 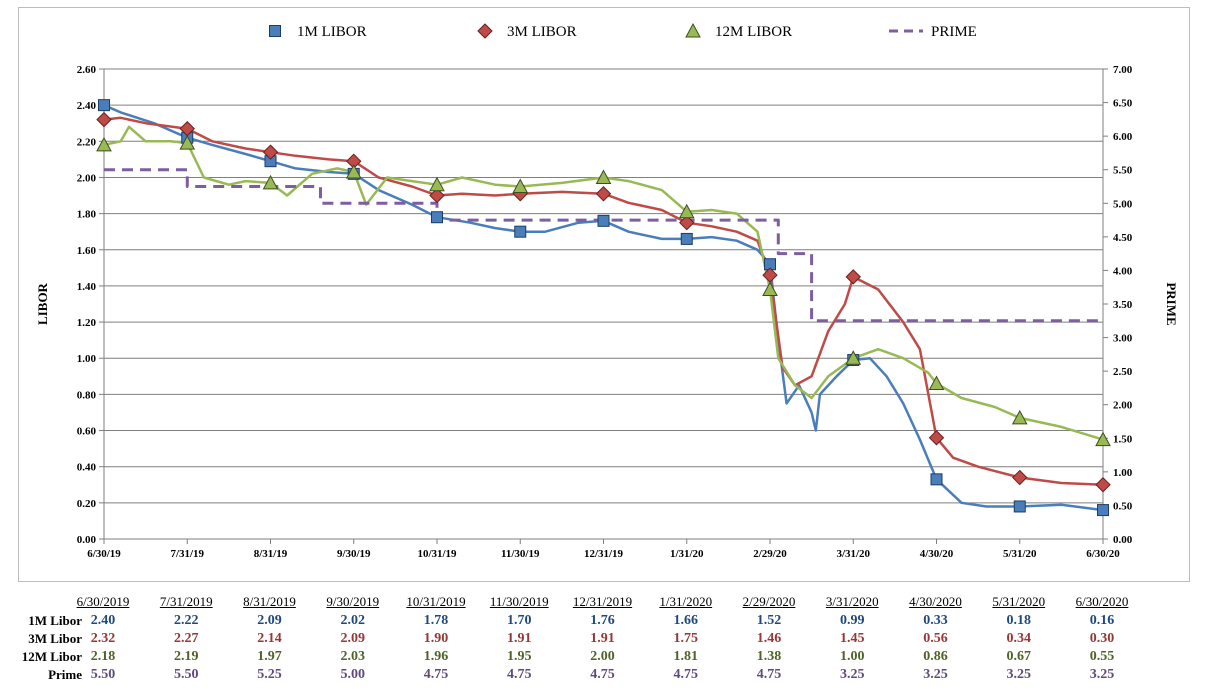 What do you see at coordinates (1020, 554) in the screenshot?
I see `x-tick-label: 5/31/20` at bounding box center [1020, 554].